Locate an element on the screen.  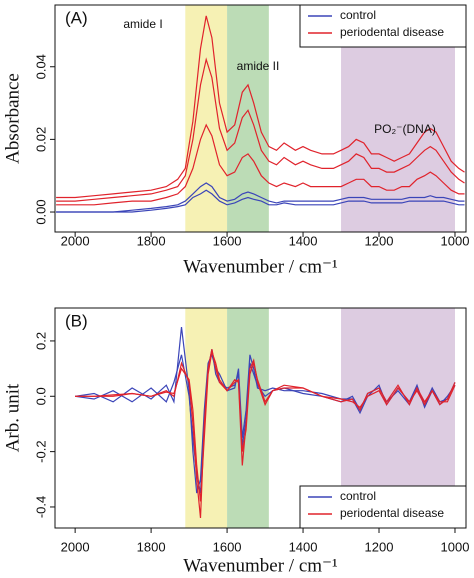
panel-label: (A) is located at coordinates (76, 17).